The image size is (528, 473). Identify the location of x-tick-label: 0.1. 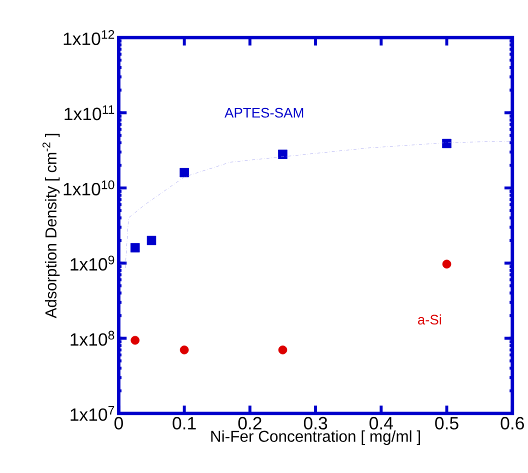
(184, 423).